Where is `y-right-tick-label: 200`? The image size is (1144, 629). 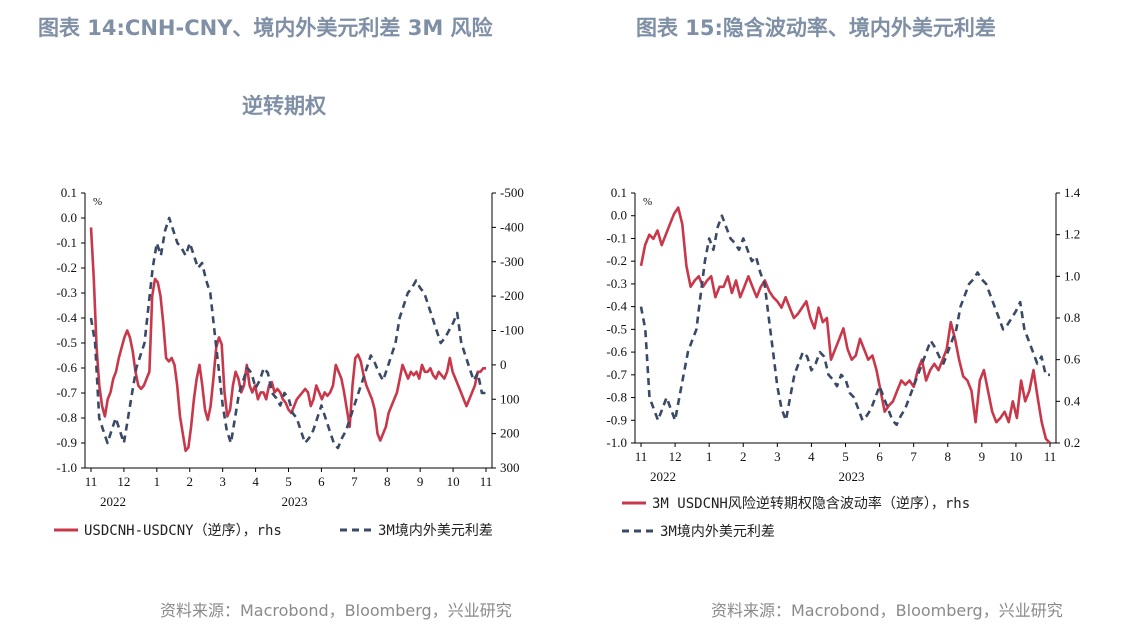 y-right-tick-label: 200 is located at coordinates (510, 433).